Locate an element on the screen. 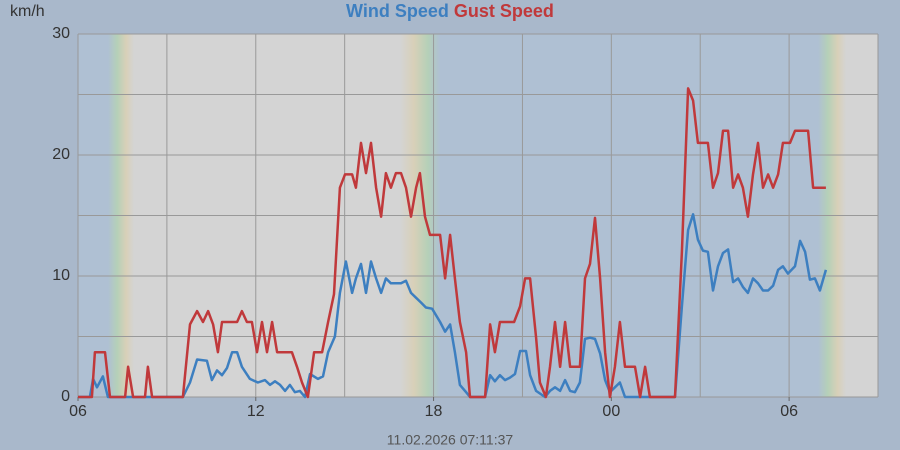 This screenshot has width=900, height=450. y-axis-label: km/h is located at coordinates (27, 11).